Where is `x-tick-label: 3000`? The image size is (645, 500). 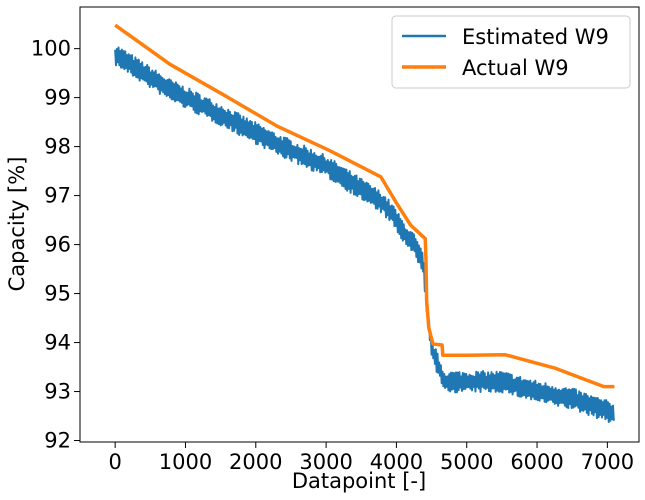
x-tick-label: 3000 is located at coordinates (325, 462).